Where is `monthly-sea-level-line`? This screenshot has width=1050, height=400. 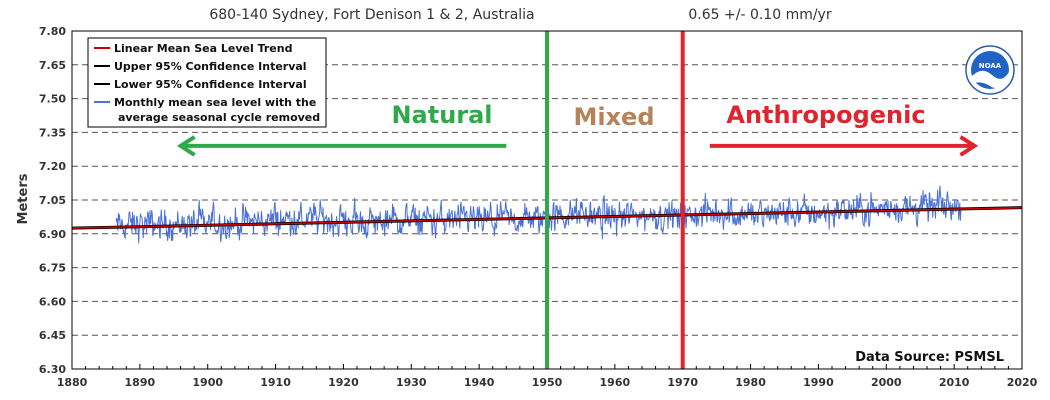 monthly-sea-level-line is located at coordinates (538, 214).